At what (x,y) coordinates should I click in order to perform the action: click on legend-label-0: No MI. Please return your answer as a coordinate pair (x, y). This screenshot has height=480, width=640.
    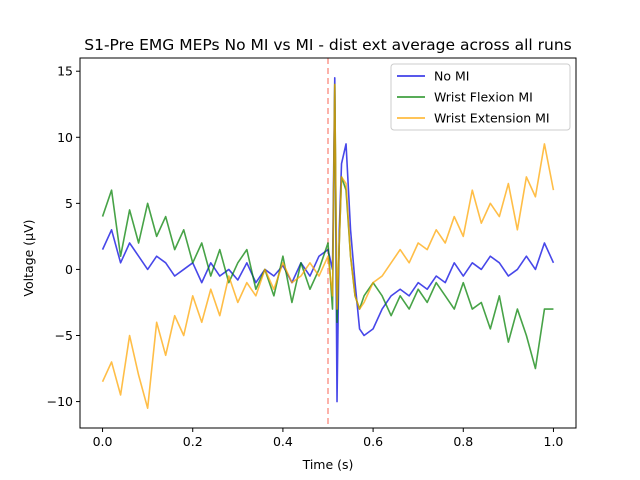
    Looking at the image, I should click on (451, 76).